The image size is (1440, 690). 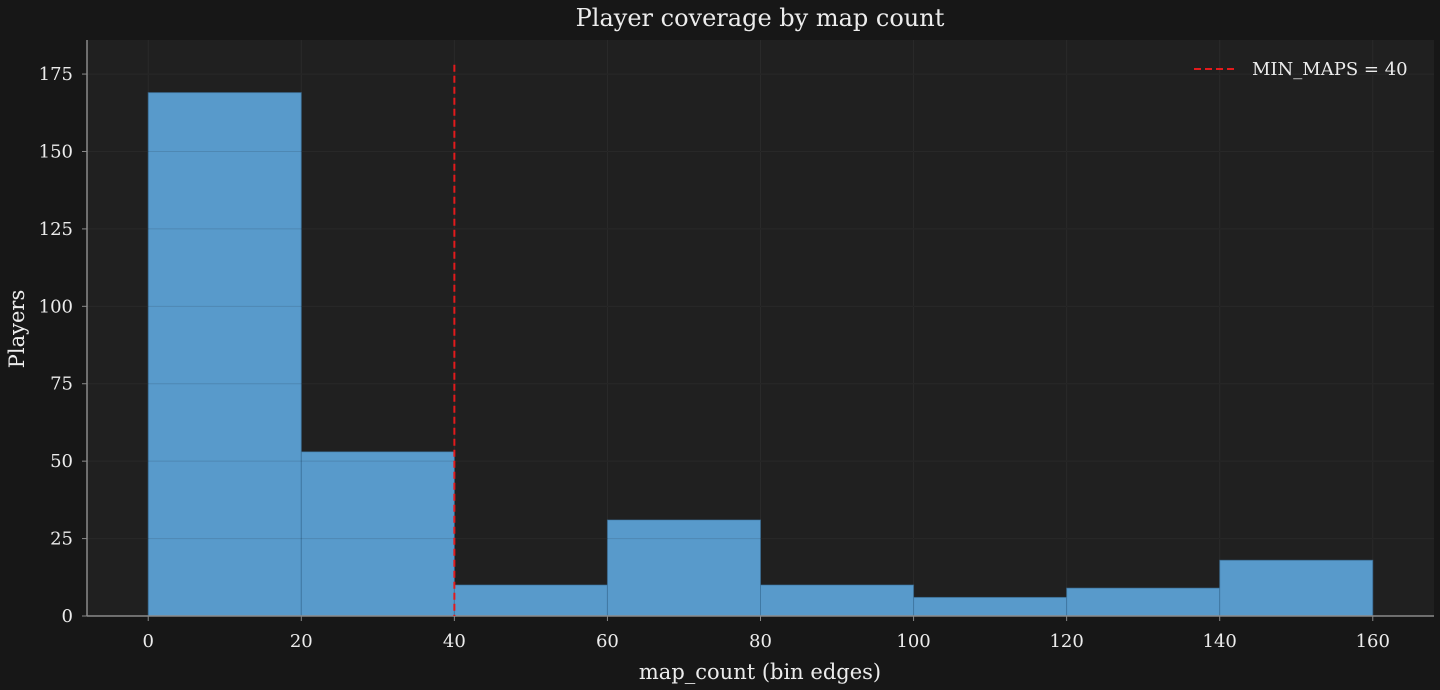 What do you see at coordinates (61, 539) in the screenshot?
I see `y-tick-label: 25` at bounding box center [61, 539].